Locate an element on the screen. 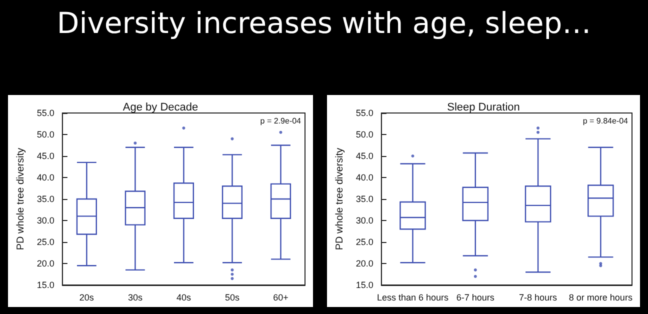 The height and width of the screenshot is (314, 648). x-tick-label: 60+ is located at coordinates (280, 297).